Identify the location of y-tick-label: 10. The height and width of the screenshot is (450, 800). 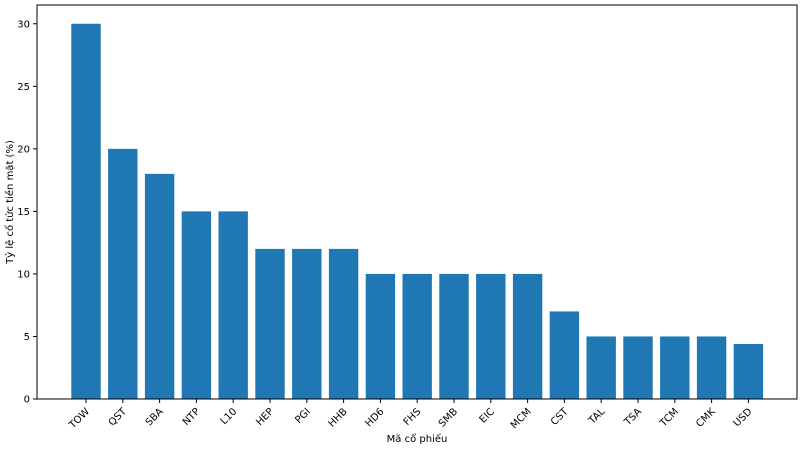
(23, 274).